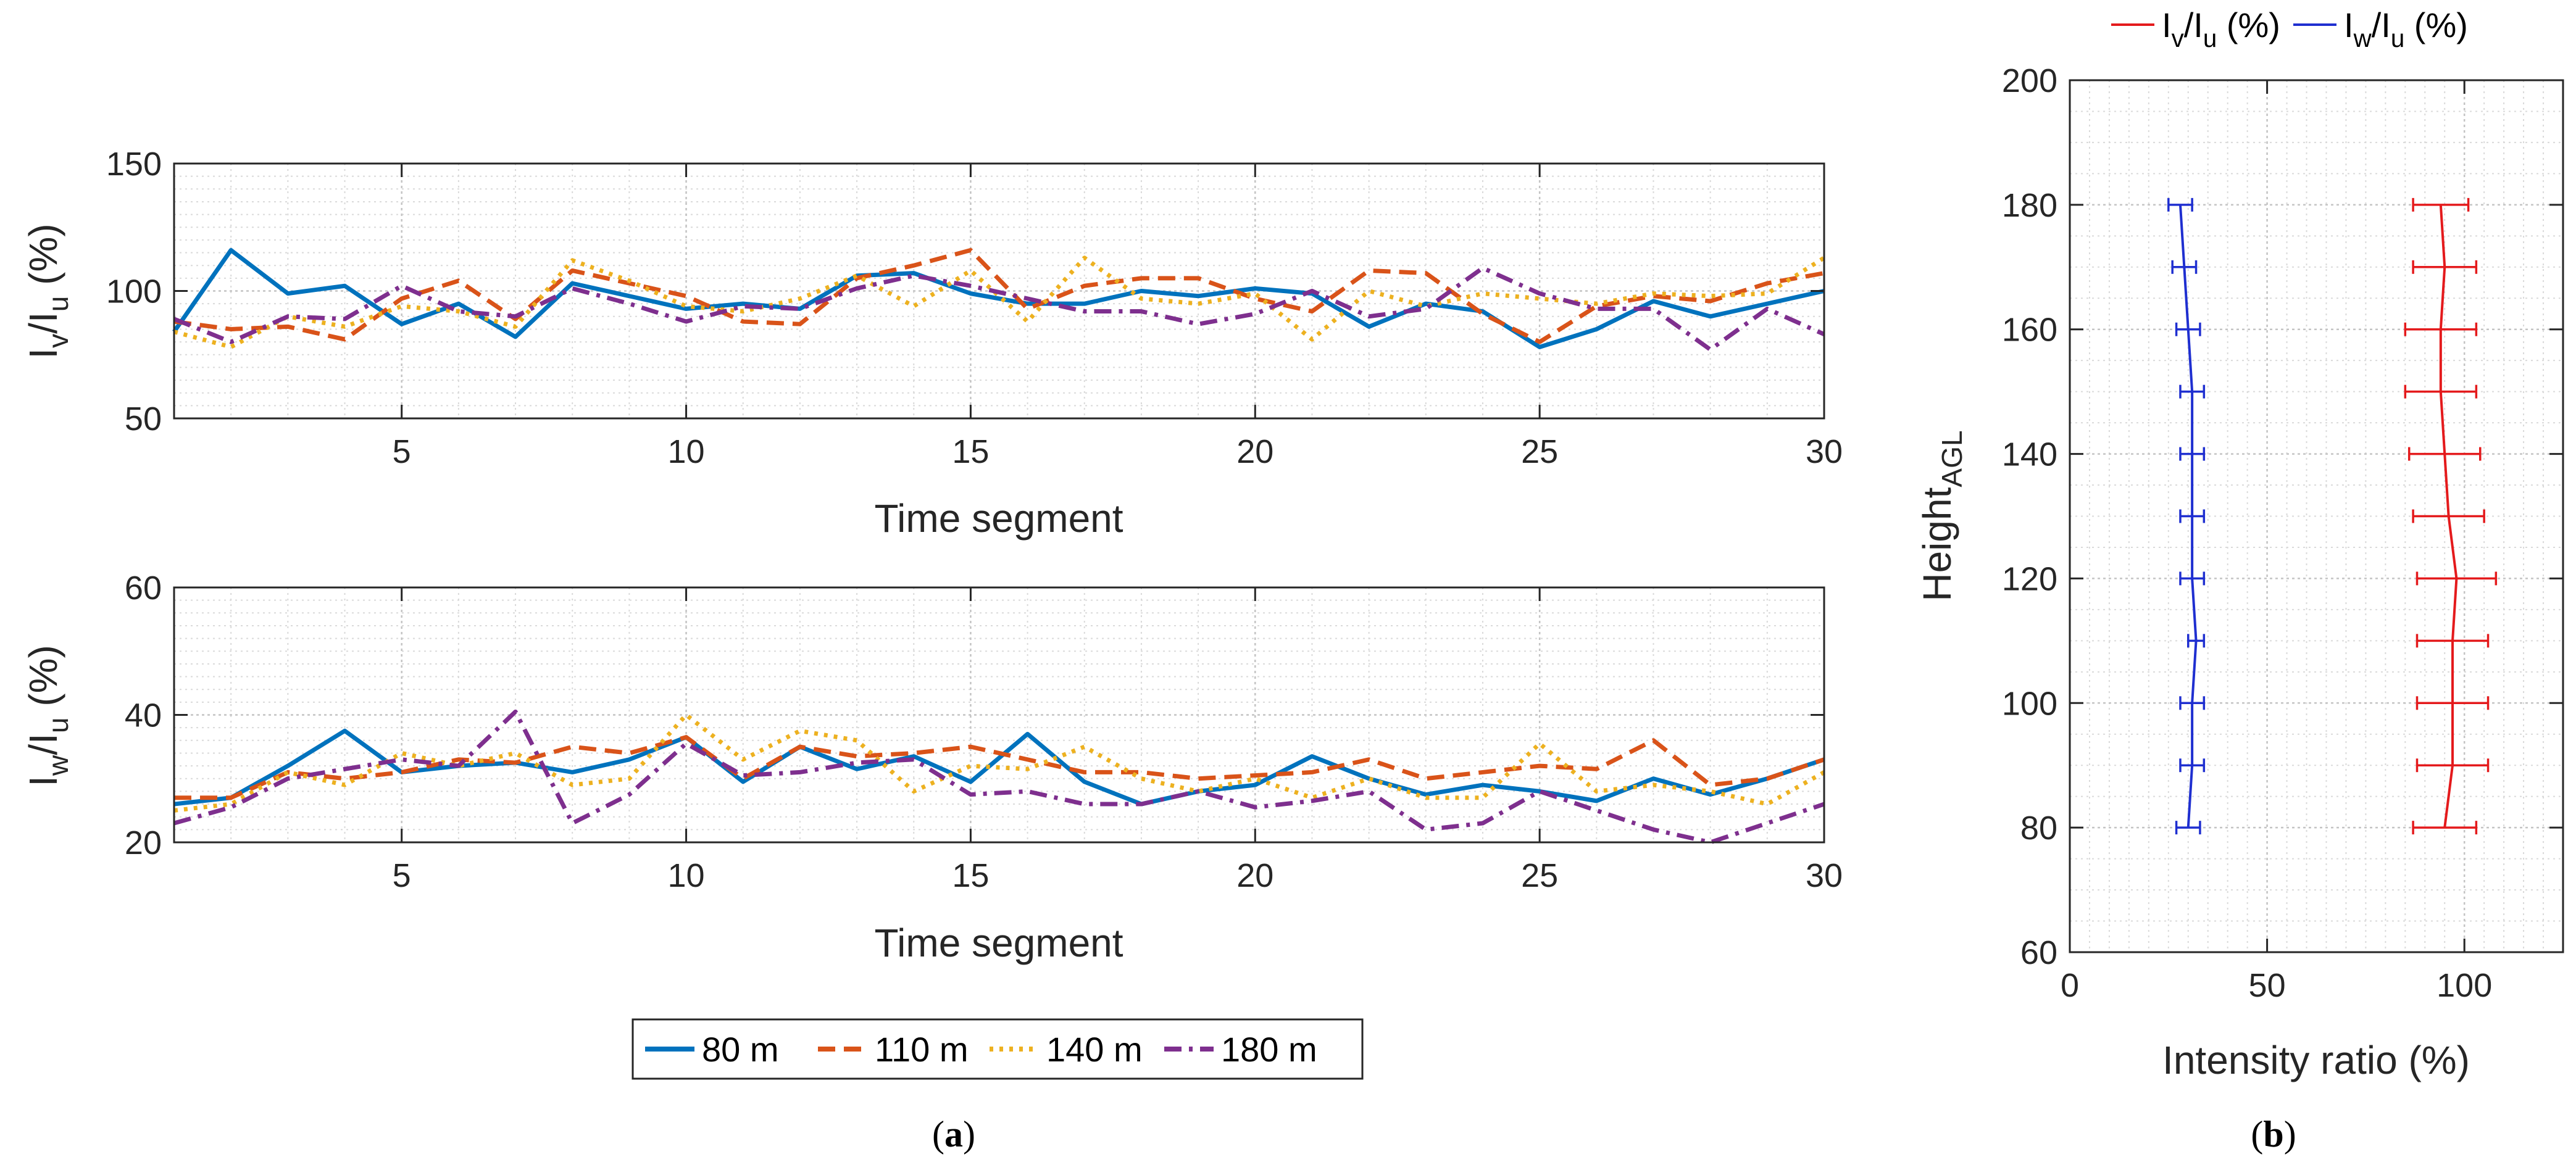 The width and height of the screenshot is (2576, 1170). Describe the element at coordinates (953, 1134) in the screenshot. I see `caption-a: (a)` at that location.